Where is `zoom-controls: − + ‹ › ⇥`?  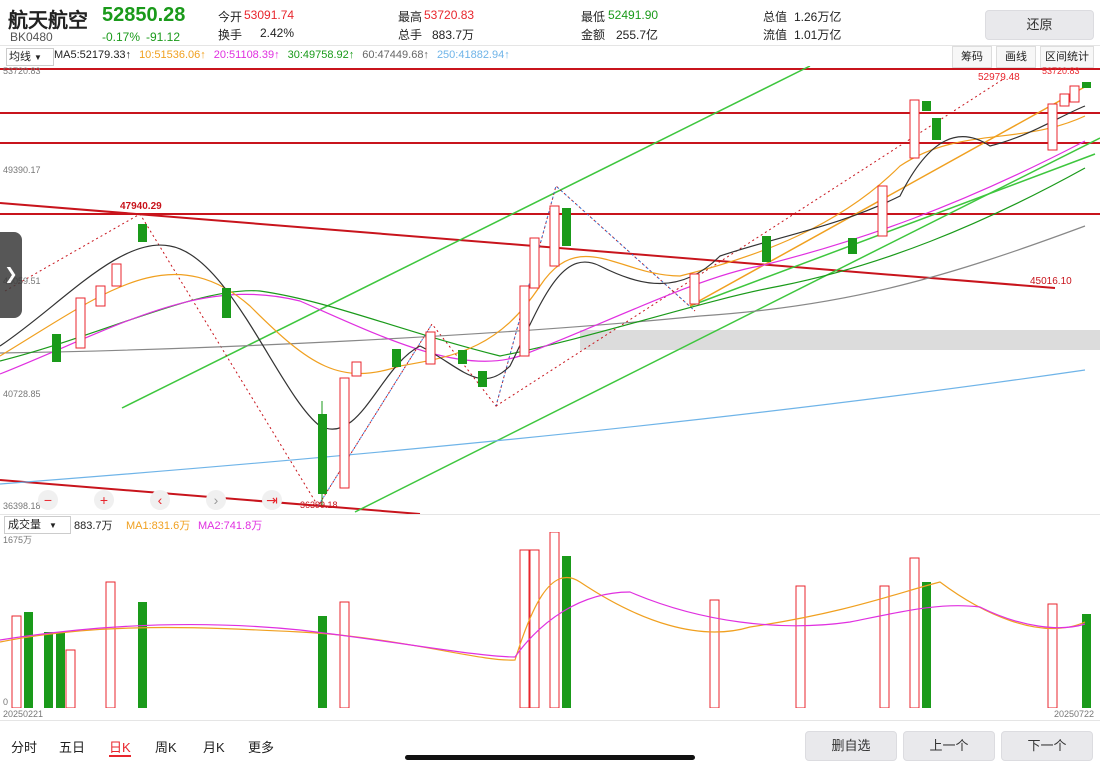
zoom-controls: − + ‹ › ⇥ is located at coordinates (160, 500).